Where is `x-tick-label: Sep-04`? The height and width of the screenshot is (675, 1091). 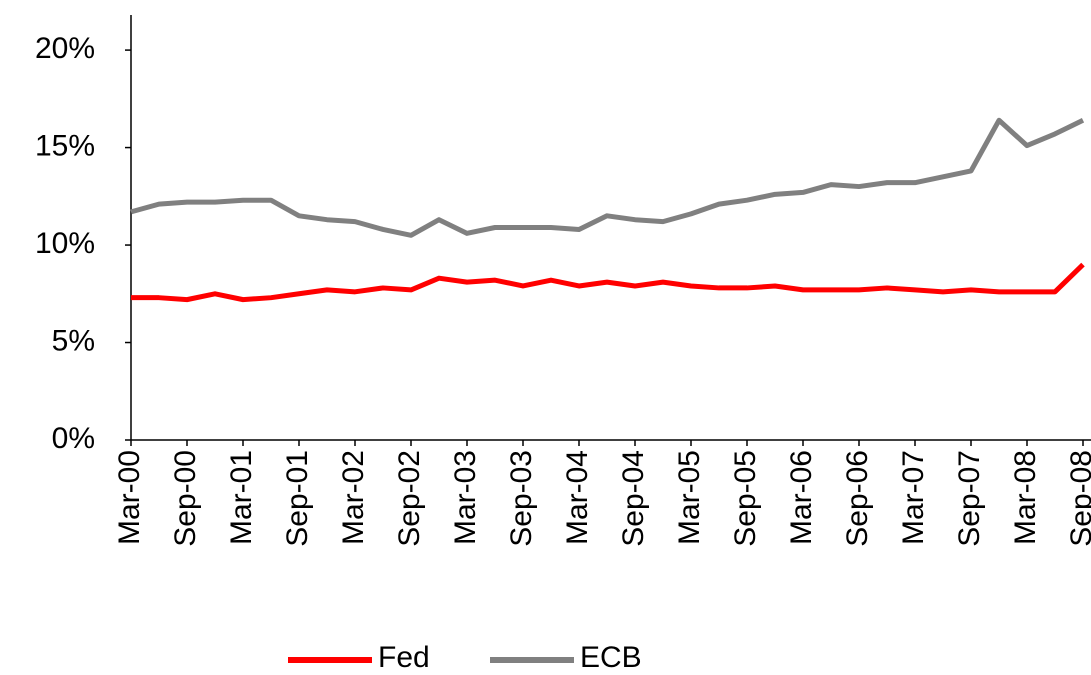 x-tick-label: Sep-04 is located at coordinates (633, 498).